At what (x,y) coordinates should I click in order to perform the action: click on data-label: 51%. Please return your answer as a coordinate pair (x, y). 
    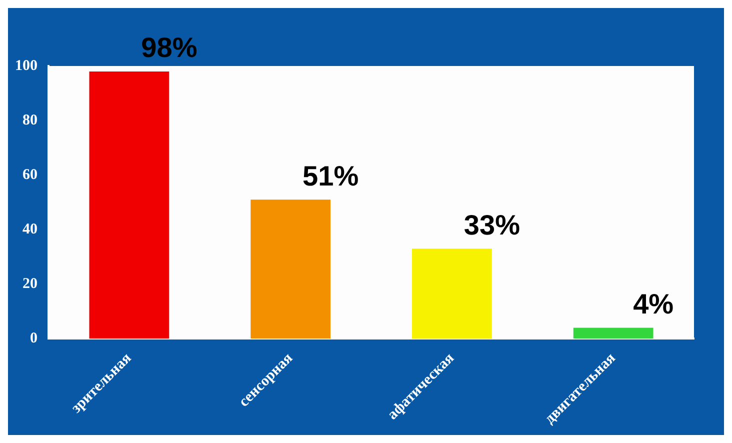
    Looking at the image, I should click on (330, 176).